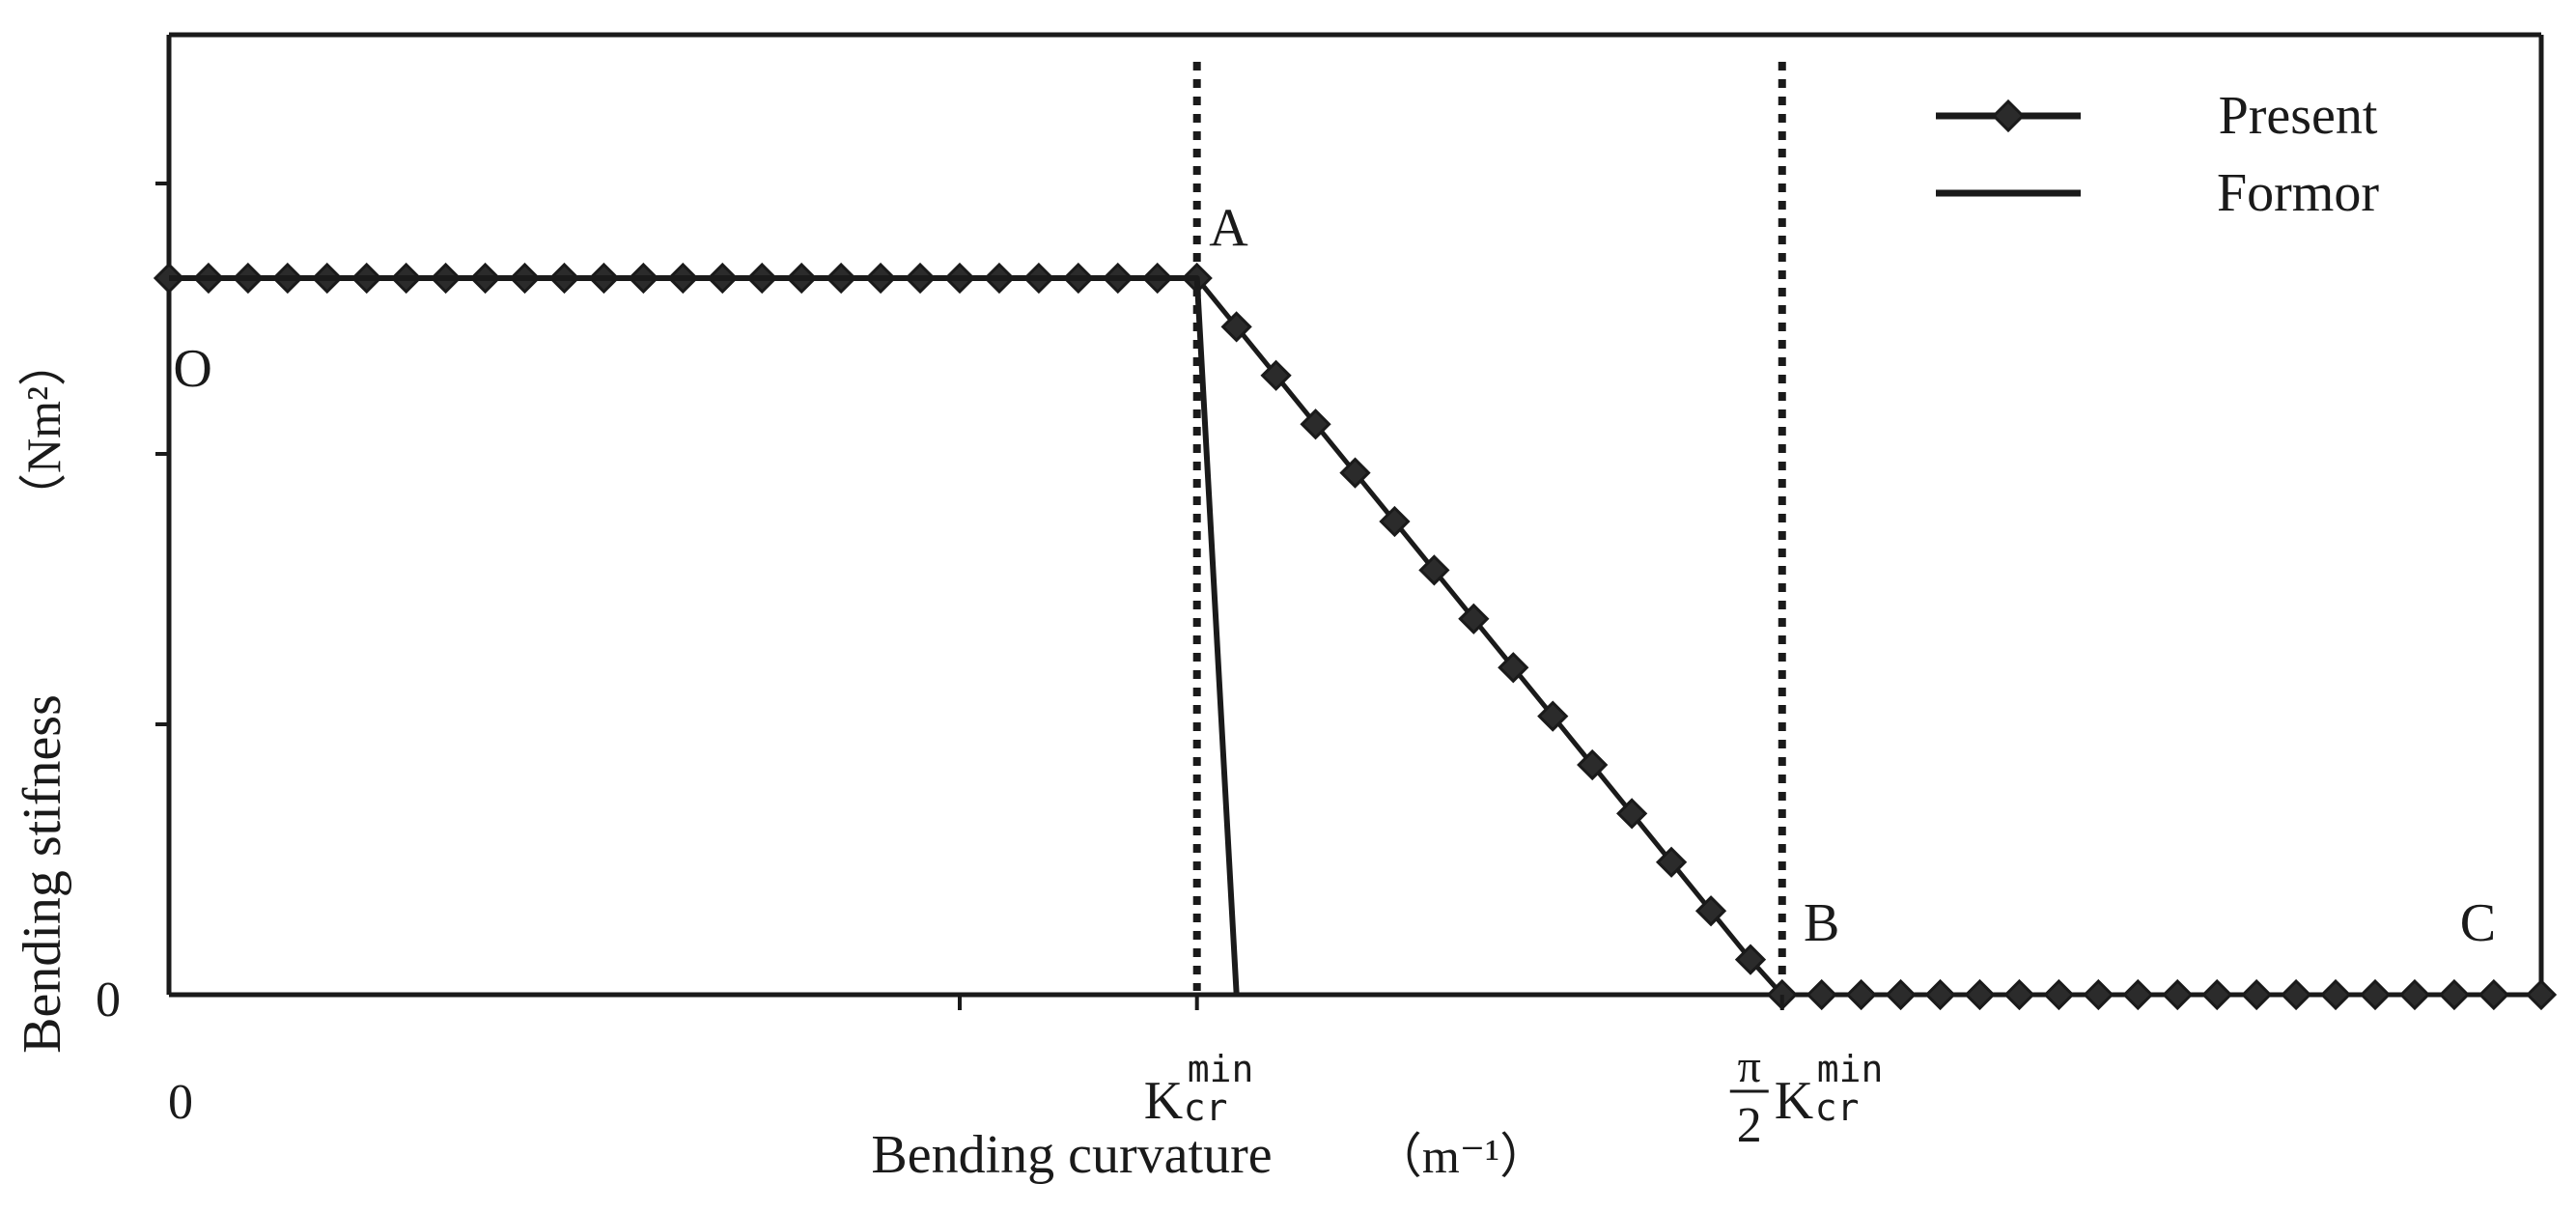 The image size is (2576, 1212). Describe the element at coordinates (2009, 116) in the screenshot. I see `legend-marker` at that location.